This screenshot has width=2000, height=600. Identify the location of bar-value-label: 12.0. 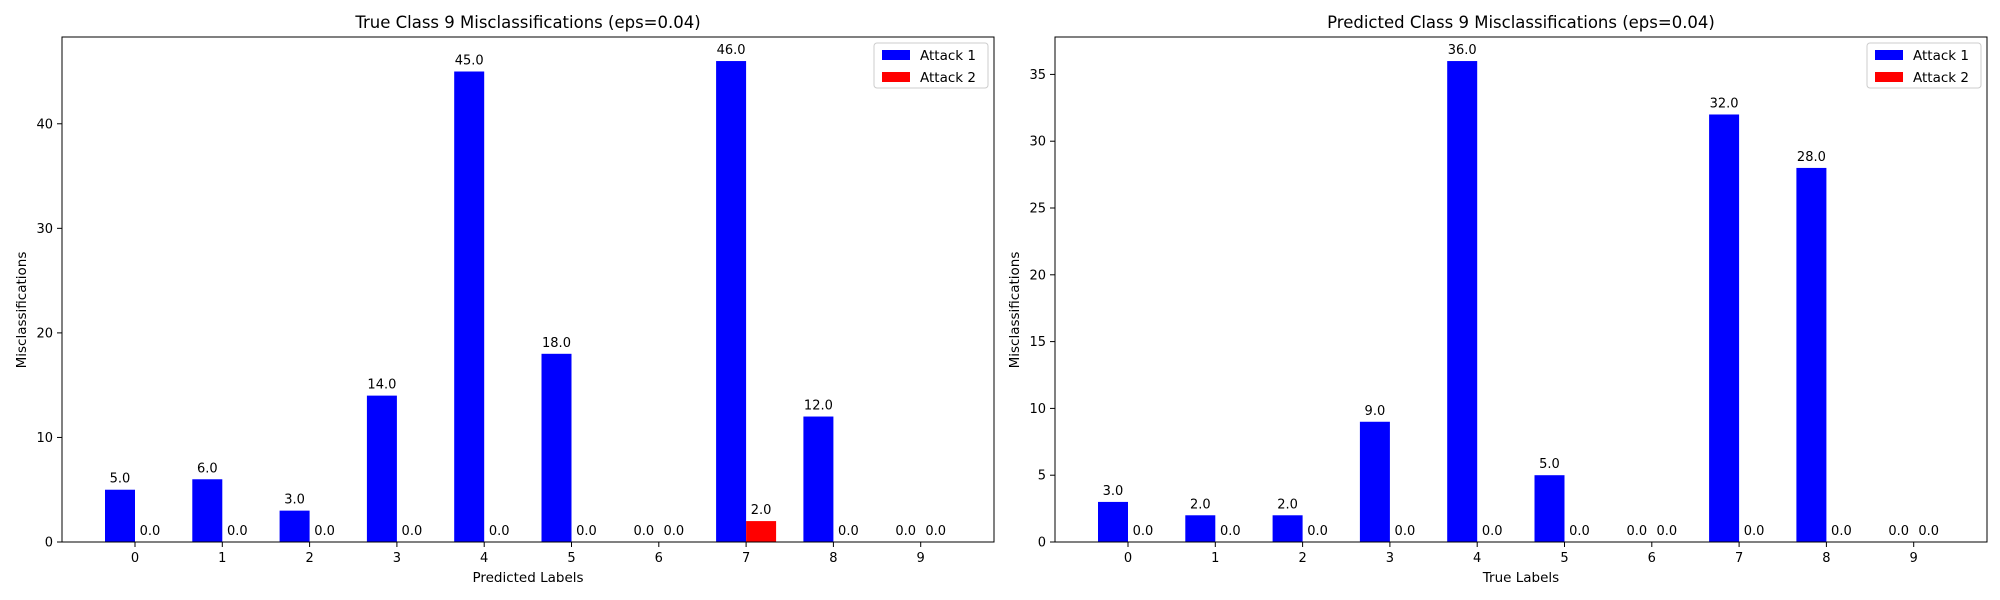
(818, 406).